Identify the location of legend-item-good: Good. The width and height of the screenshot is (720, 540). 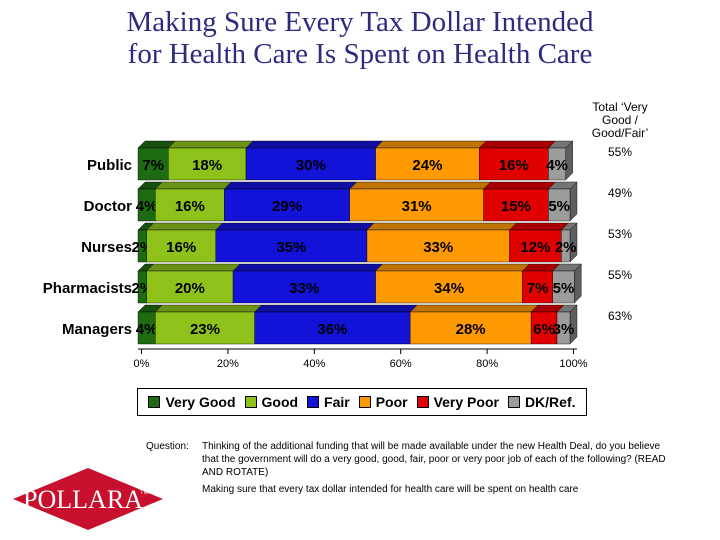
(271, 402).